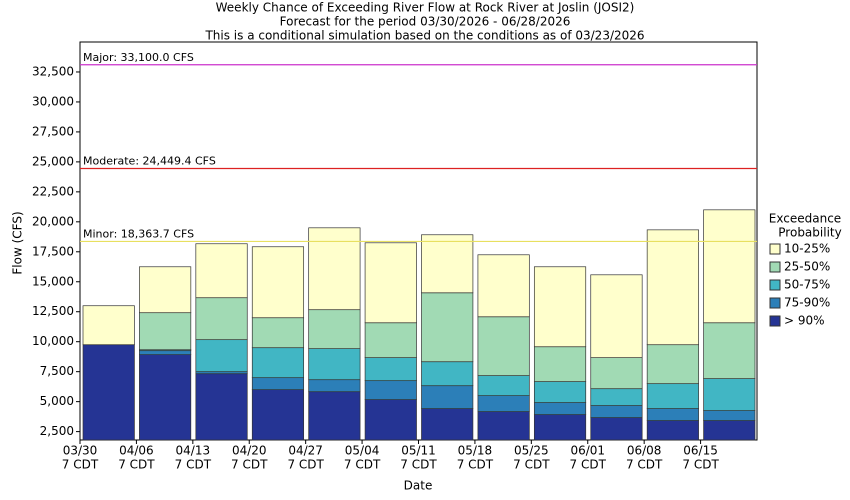 Image resolution: width=850 pixels, height=500 pixels. Describe the element at coordinates (644, 451) in the screenshot. I see `x-tick-label: 06/08` at that location.